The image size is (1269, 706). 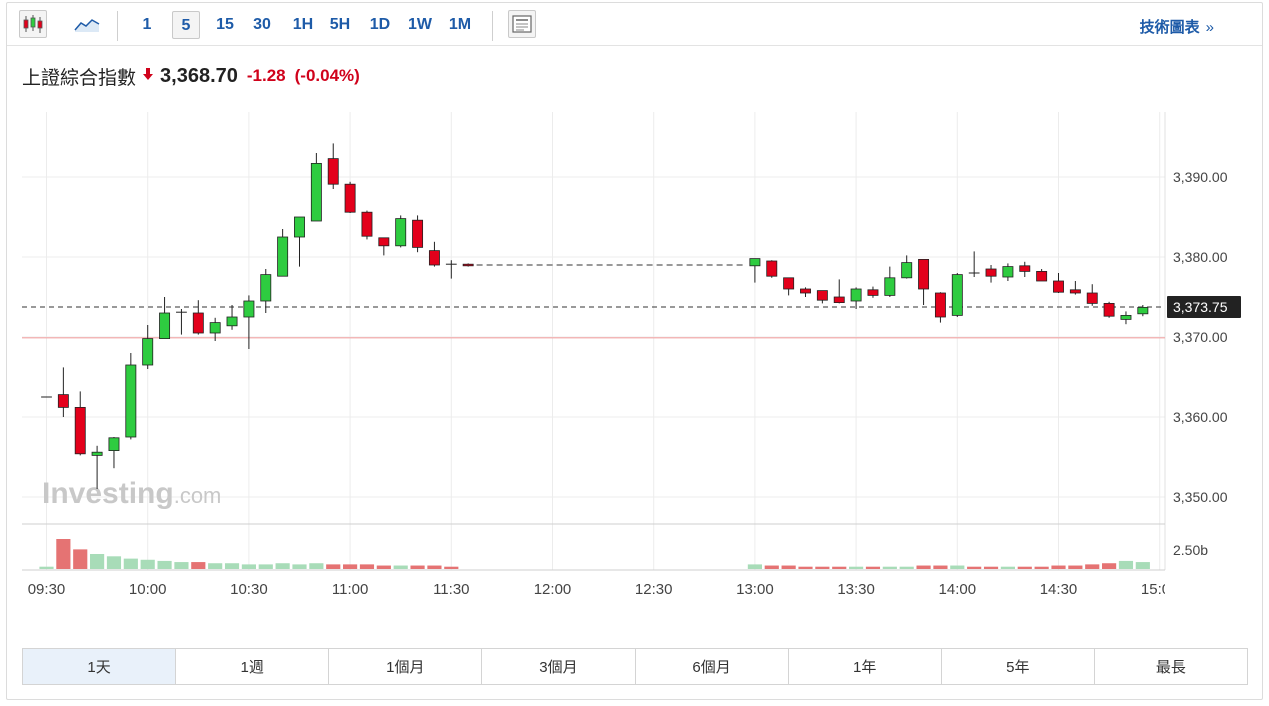 I want to click on y-tick-label: 3,370.00, so click(x=1200, y=337).